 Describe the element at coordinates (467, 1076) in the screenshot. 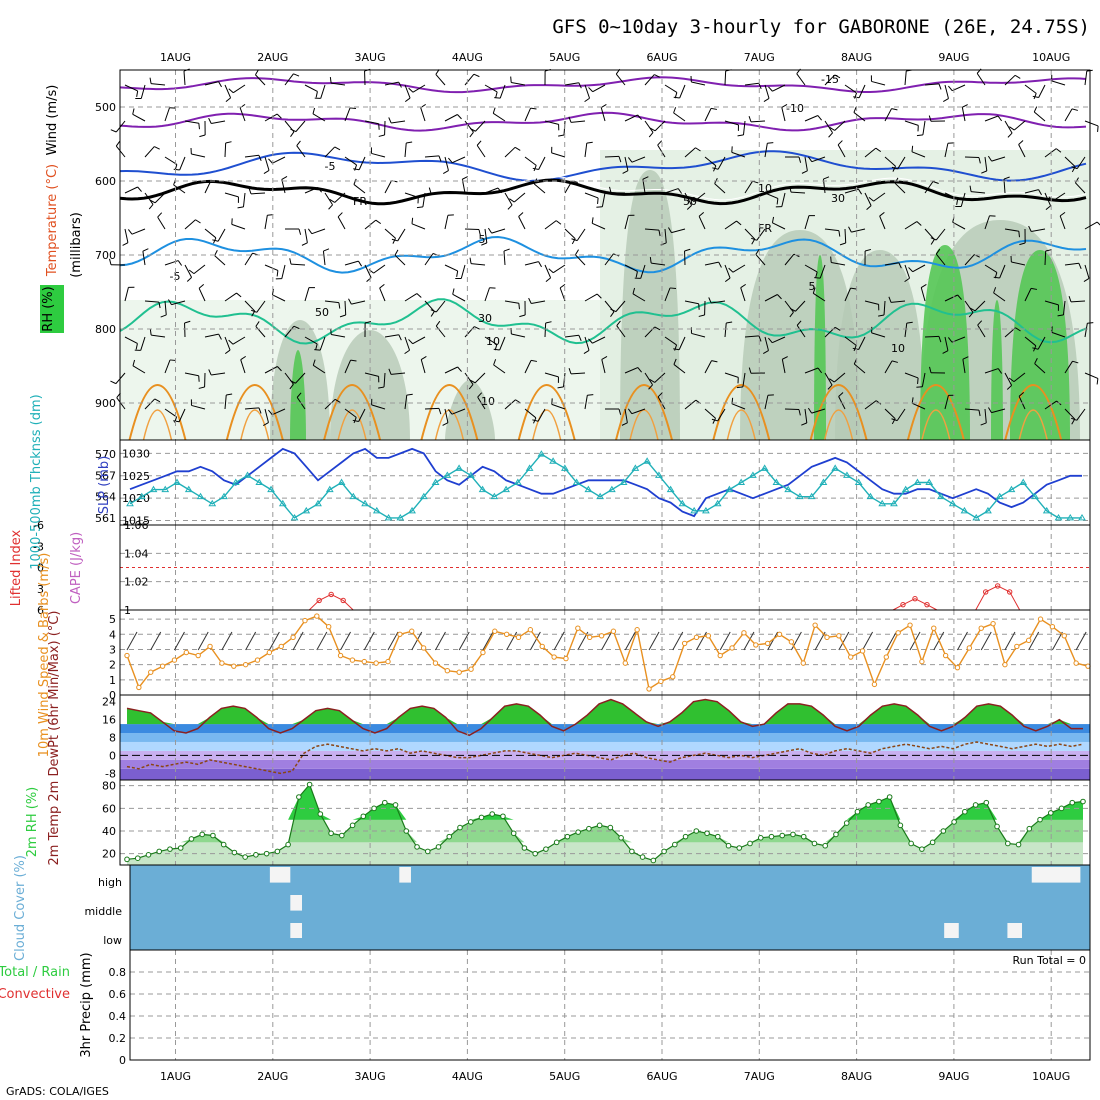

I see `day-label: 4AUG` at that location.